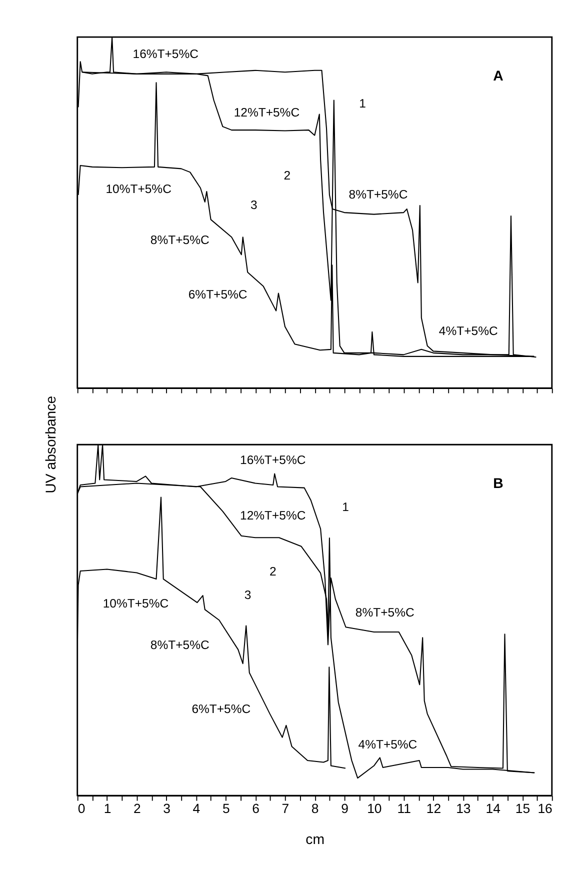 This screenshot has width=567, height=876. What do you see at coordinates (522, 808) in the screenshot?
I see `x-tick-label: 15` at bounding box center [522, 808].